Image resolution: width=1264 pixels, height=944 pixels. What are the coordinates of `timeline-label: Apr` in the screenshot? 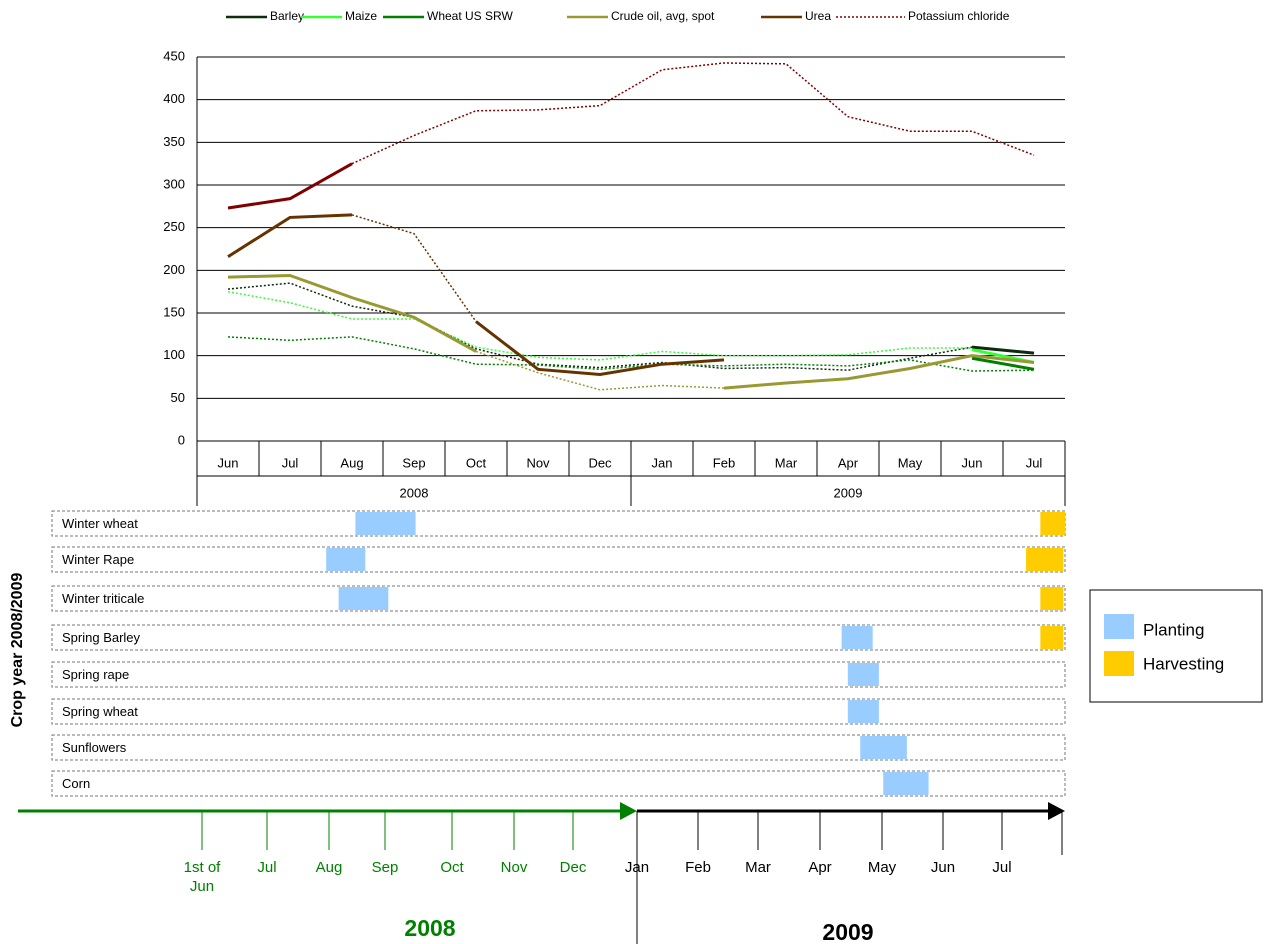 It's located at (820, 867).